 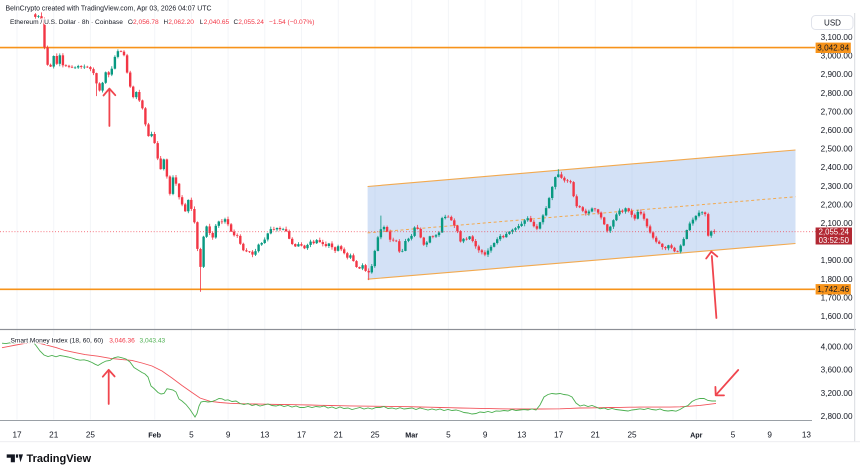 What do you see at coordinates (153, 340) in the screenshot?
I see `svg-text: 3,043.43` at bounding box center [153, 340].